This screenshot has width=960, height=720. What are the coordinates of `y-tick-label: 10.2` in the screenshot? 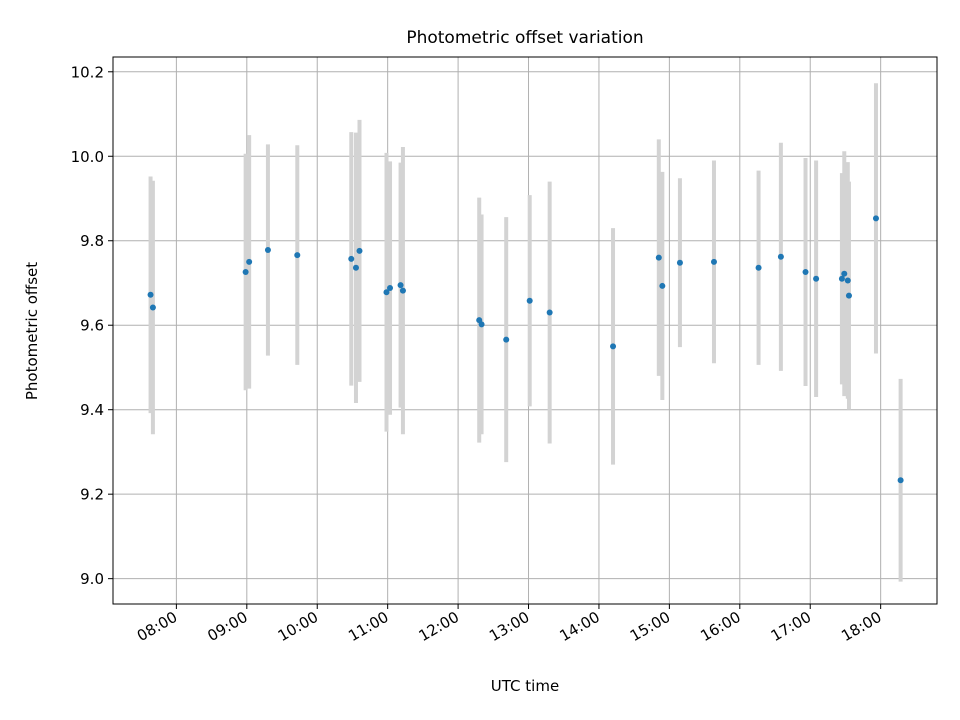 It's located at (87, 72).